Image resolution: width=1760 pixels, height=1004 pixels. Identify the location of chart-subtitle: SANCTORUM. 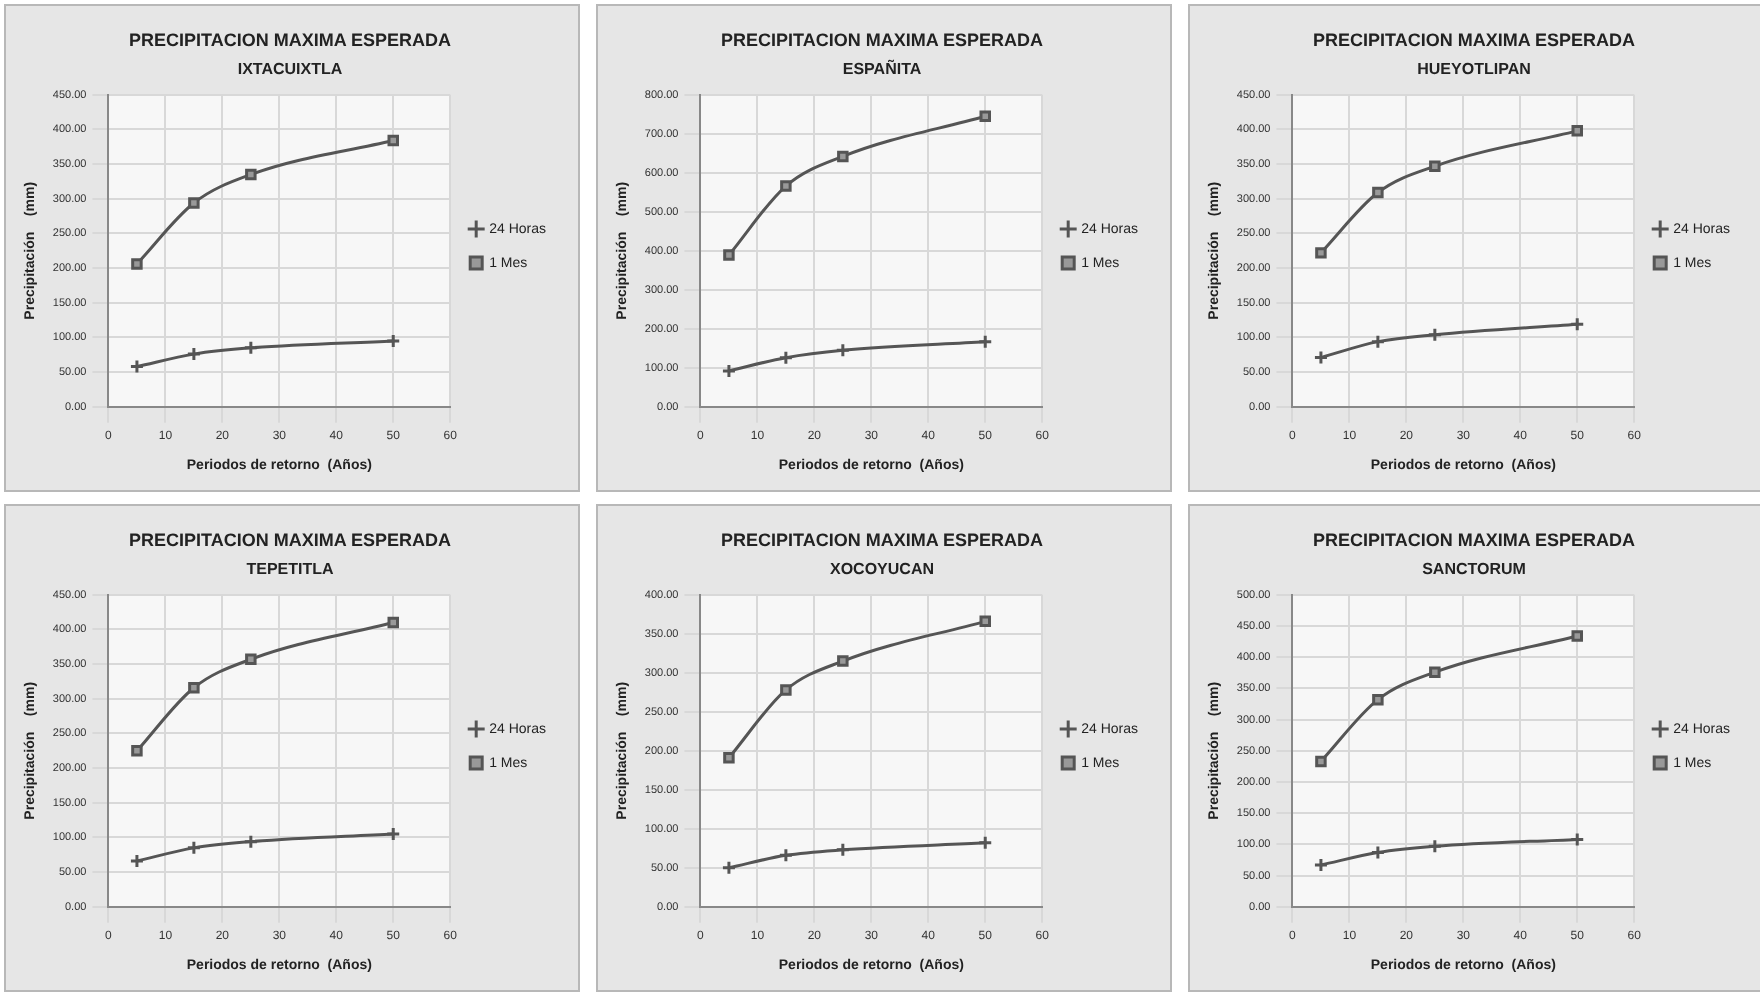
(1474, 568).